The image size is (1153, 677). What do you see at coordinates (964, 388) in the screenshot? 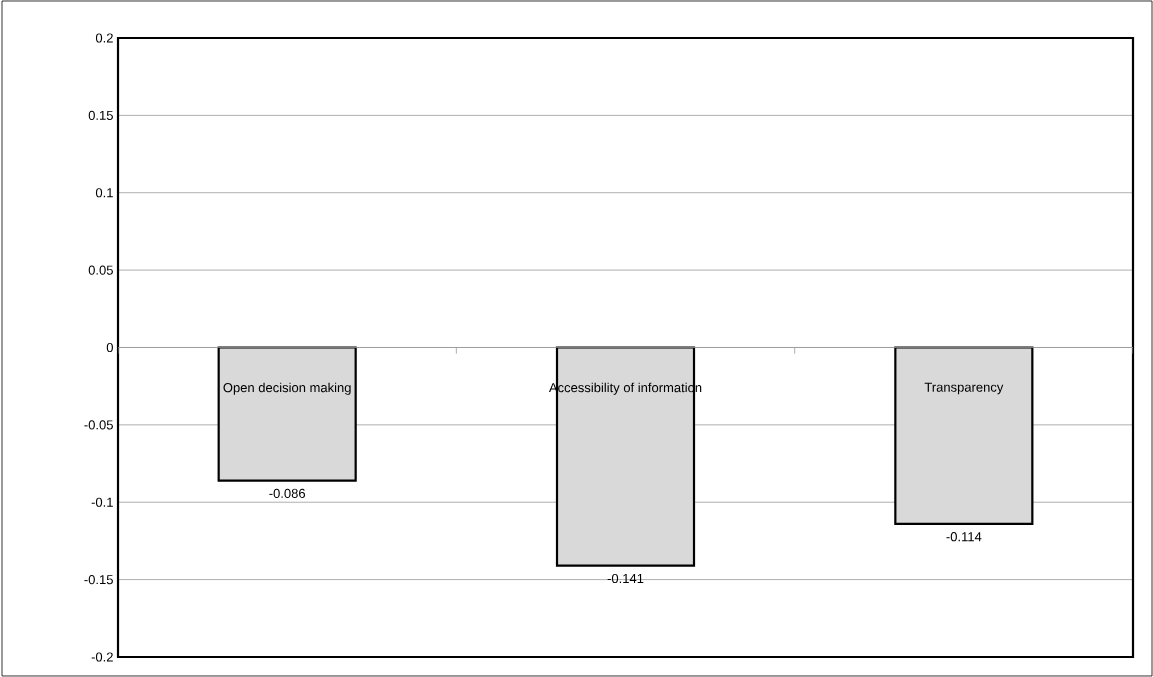
I see `x-tick-label: Transparency` at bounding box center [964, 388].